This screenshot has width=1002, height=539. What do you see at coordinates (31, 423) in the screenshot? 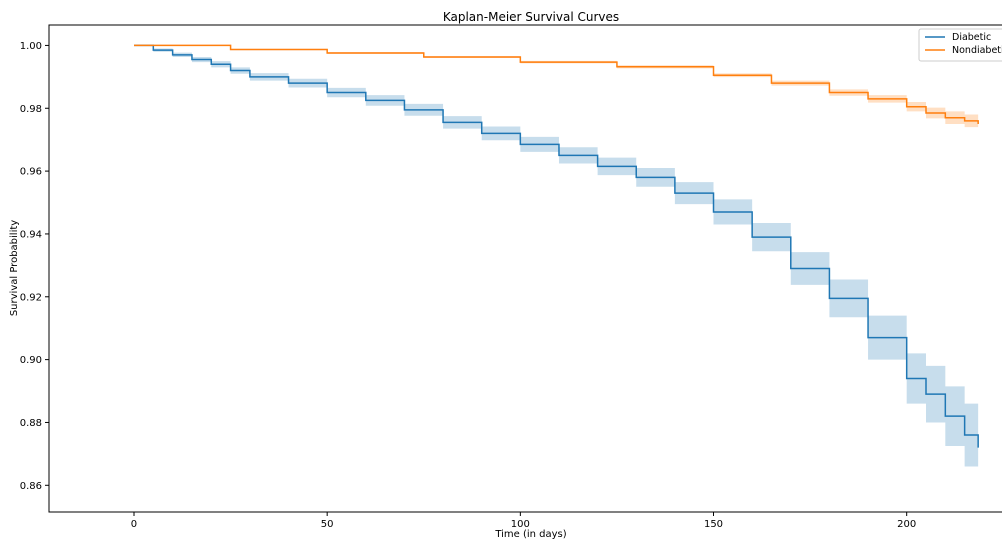
I see `y-tick-label: 0.88` at bounding box center [31, 423].